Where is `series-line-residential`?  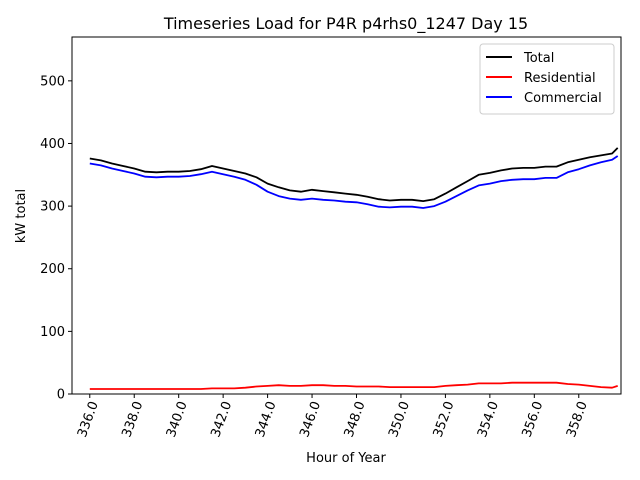 series-line-residential is located at coordinates (353, 385).